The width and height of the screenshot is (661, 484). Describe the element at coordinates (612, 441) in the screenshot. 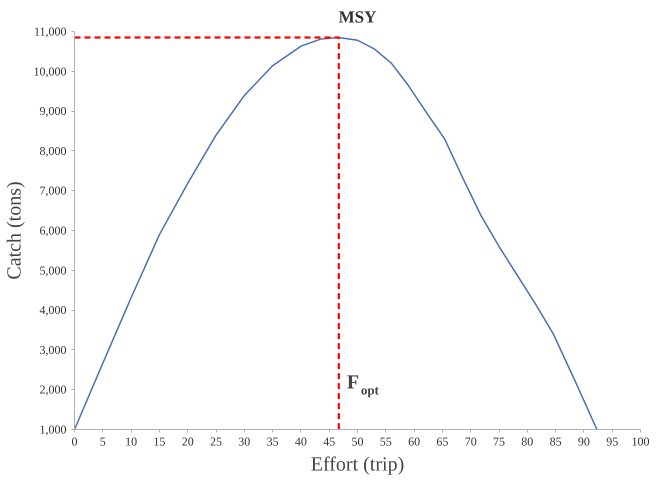

I see `x-tick-label: 95` at that location.